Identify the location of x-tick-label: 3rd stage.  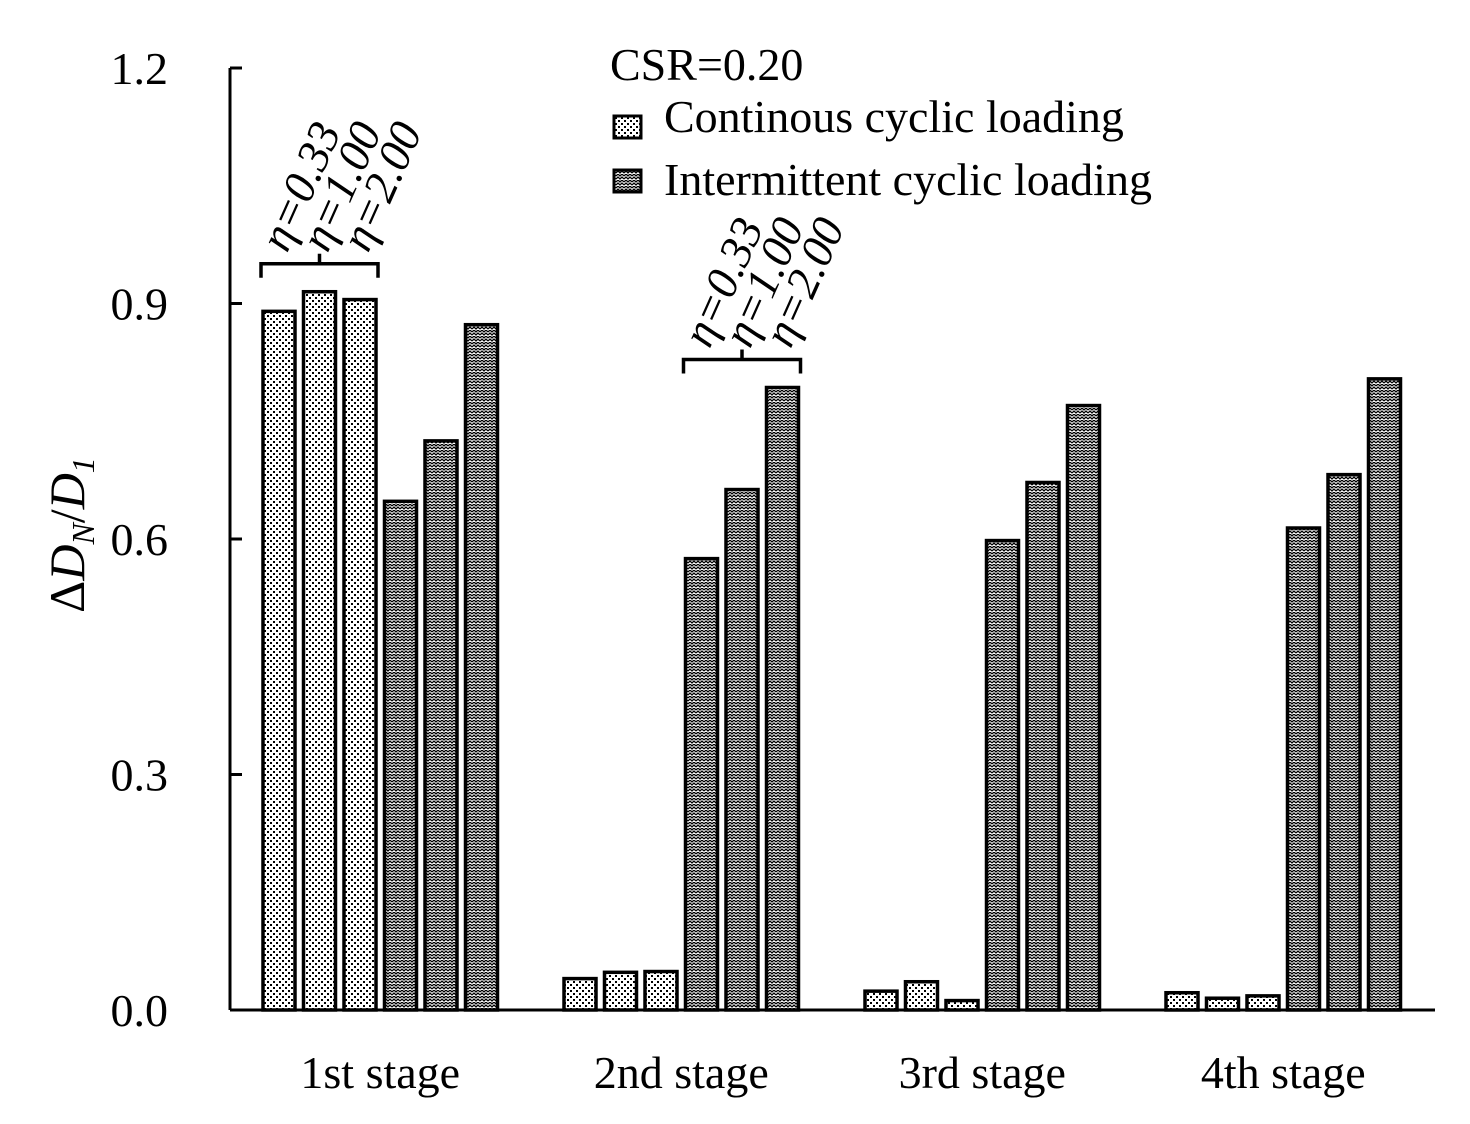
(982, 1072).